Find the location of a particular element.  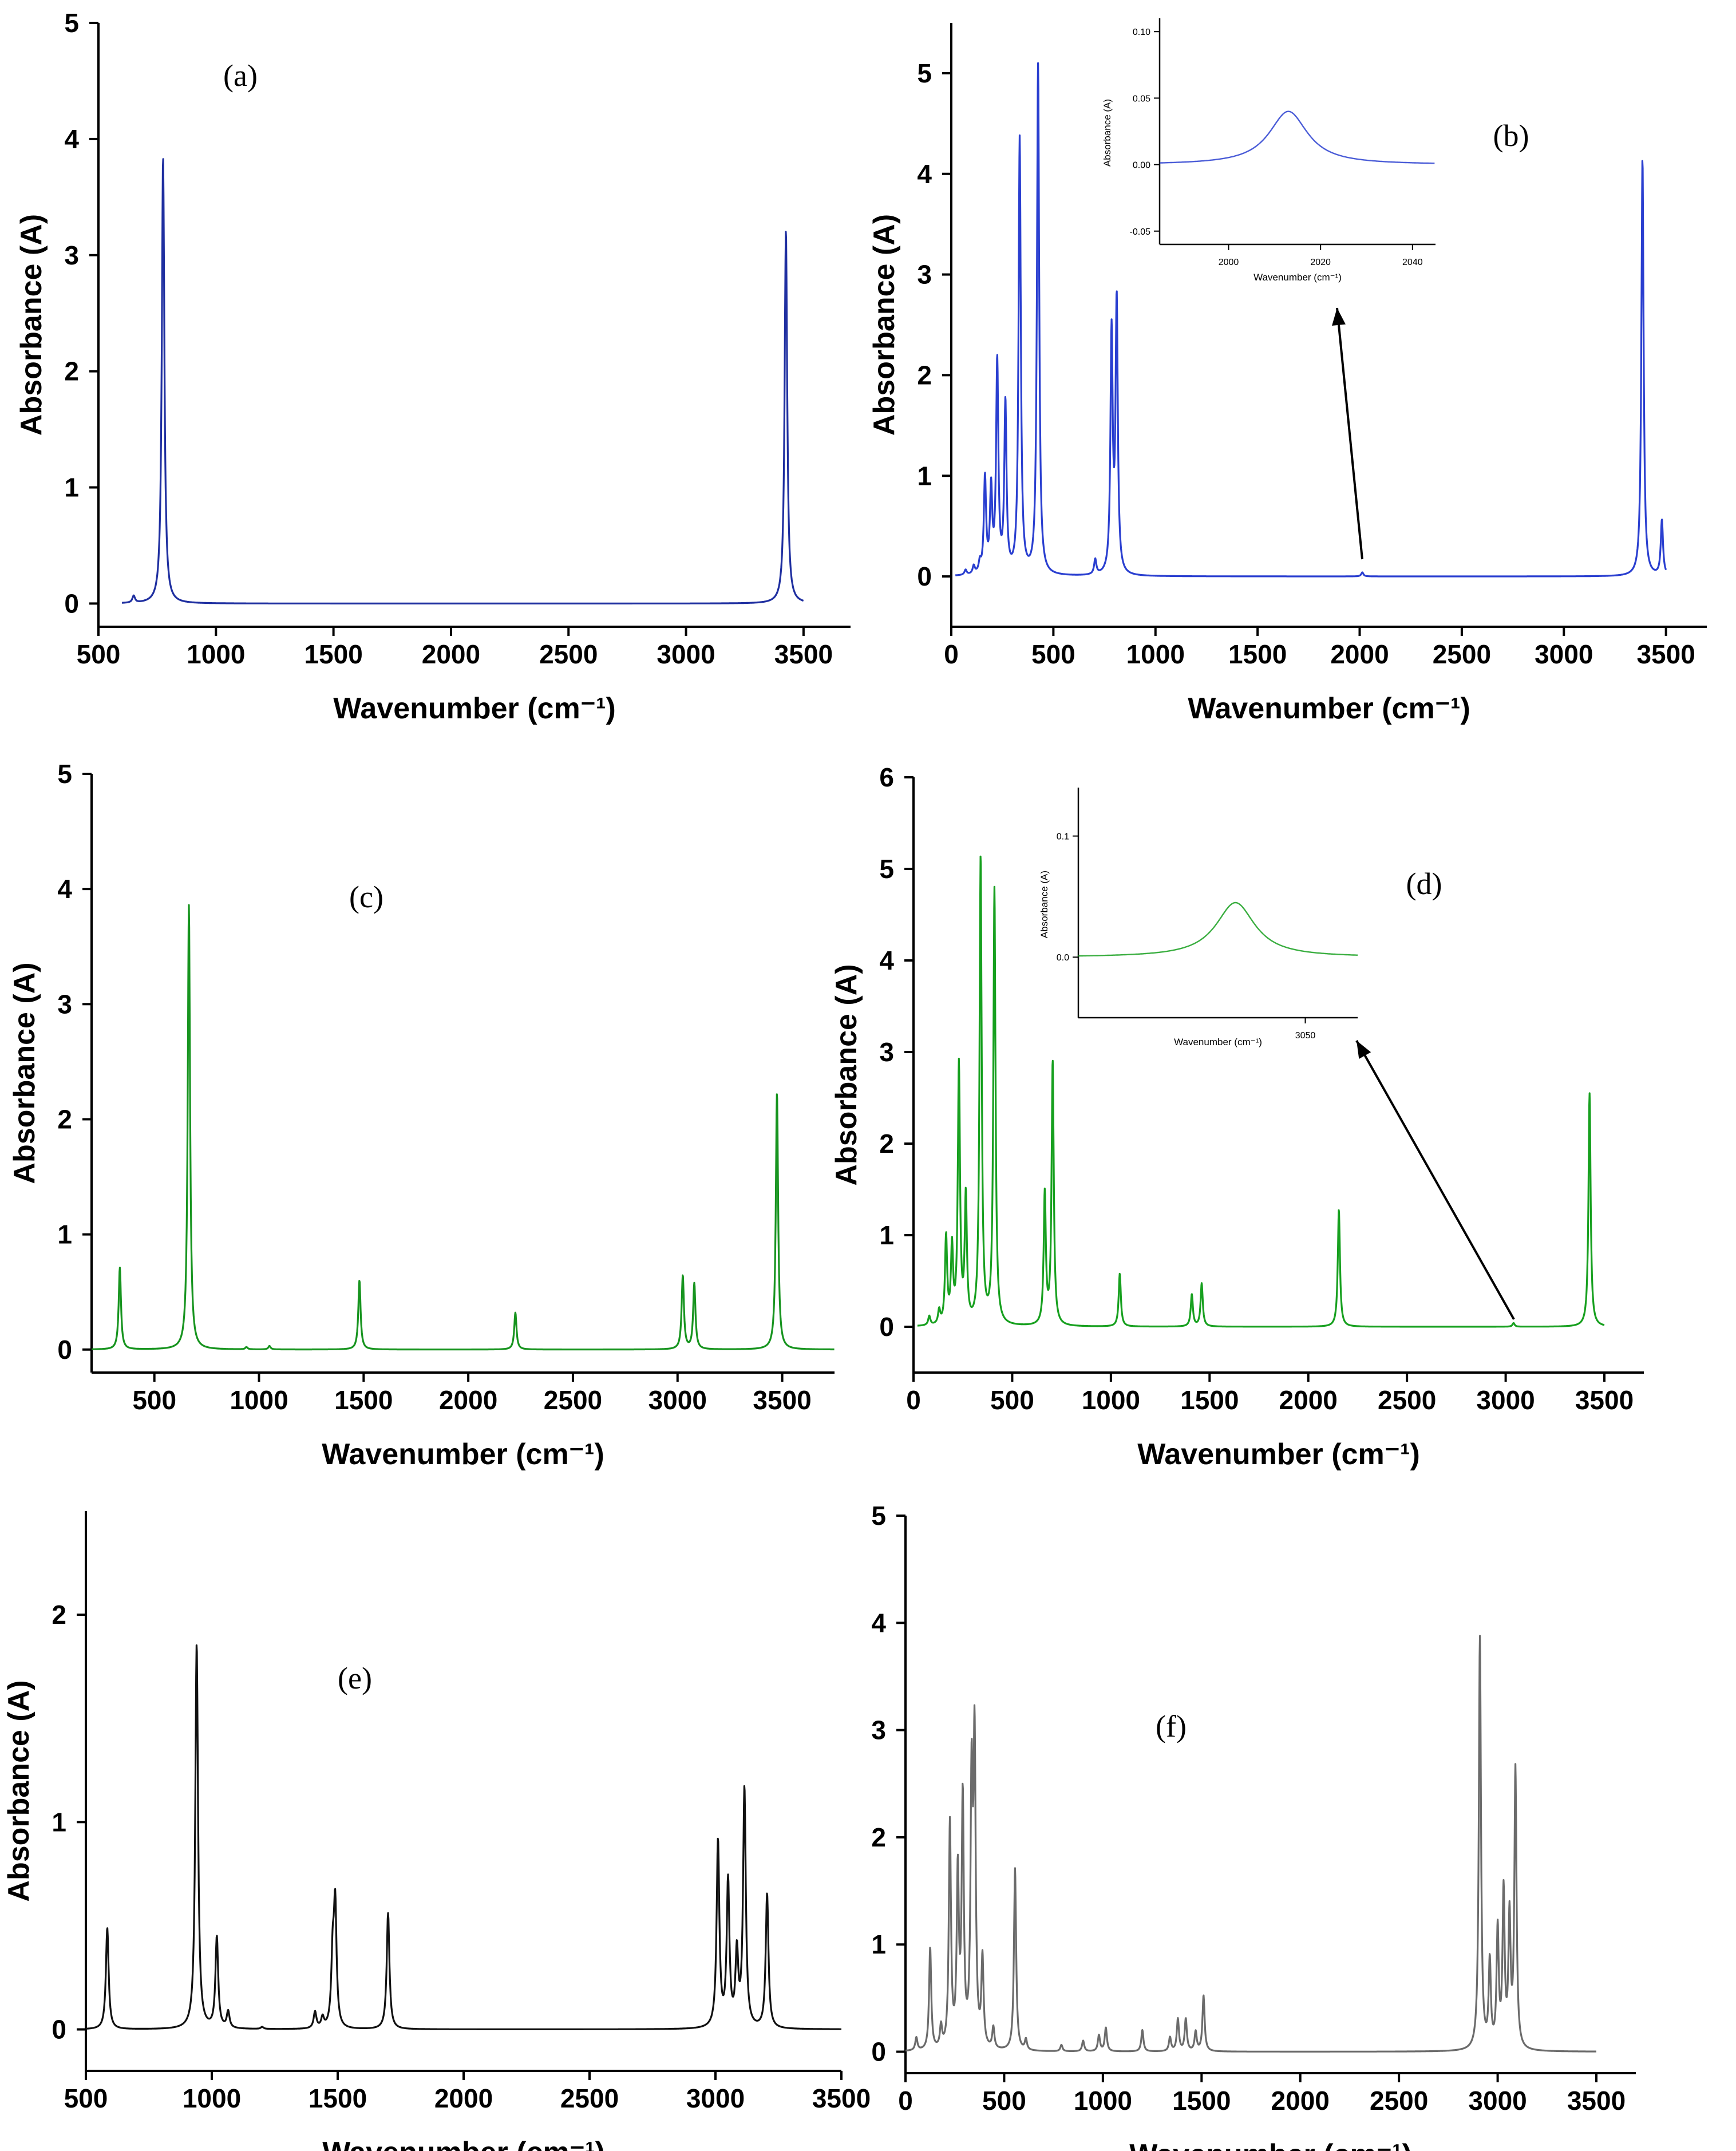

panel-label: (c) is located at coordinates (366, 897).